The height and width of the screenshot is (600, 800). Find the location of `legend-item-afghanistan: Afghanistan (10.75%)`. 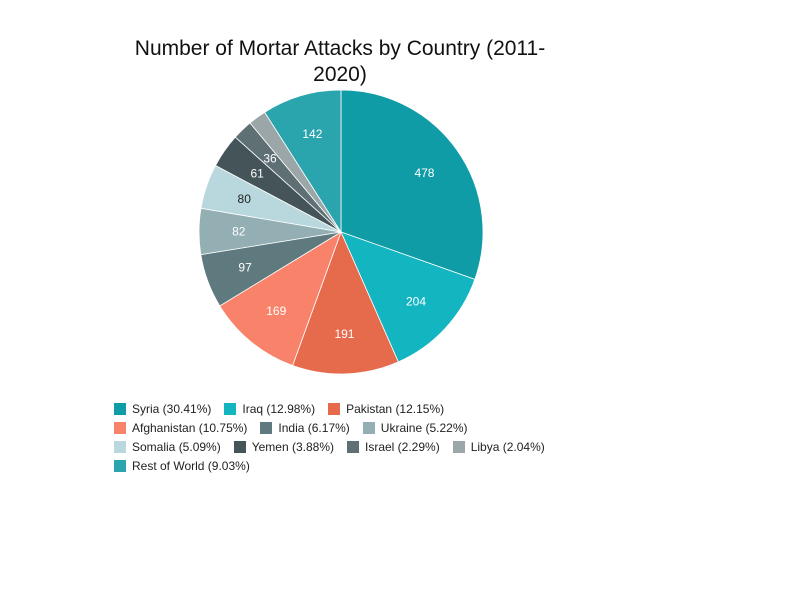

legend-item-afghanistan: Afghanistan (10.75%) is located at coordinates (180, 428).